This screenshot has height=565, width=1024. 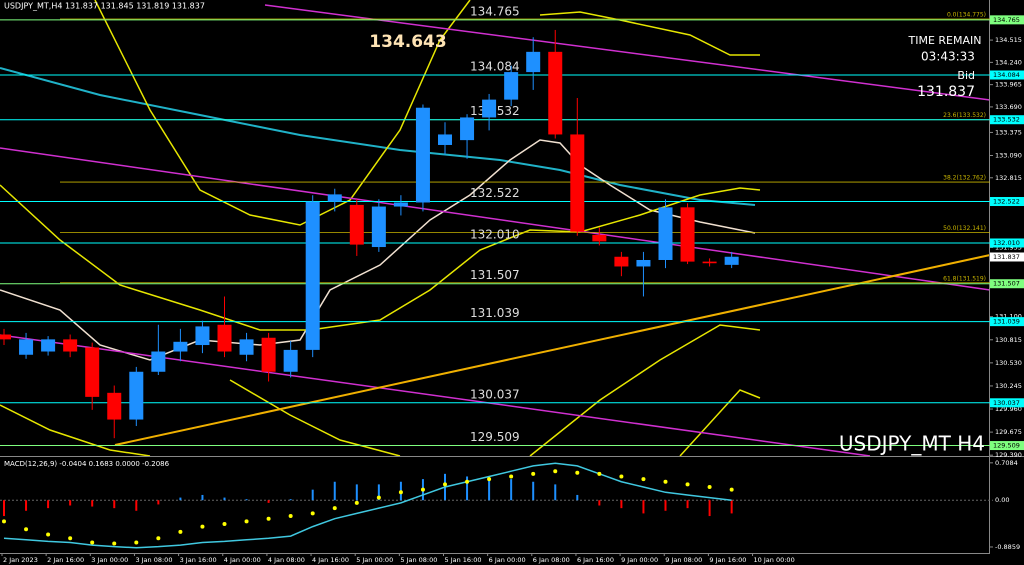 What do you see at coordinates (109, 560) in the screenshot?
I see `x-tick-label: 3 Jan 00:00` at bounding box center [109, 560].